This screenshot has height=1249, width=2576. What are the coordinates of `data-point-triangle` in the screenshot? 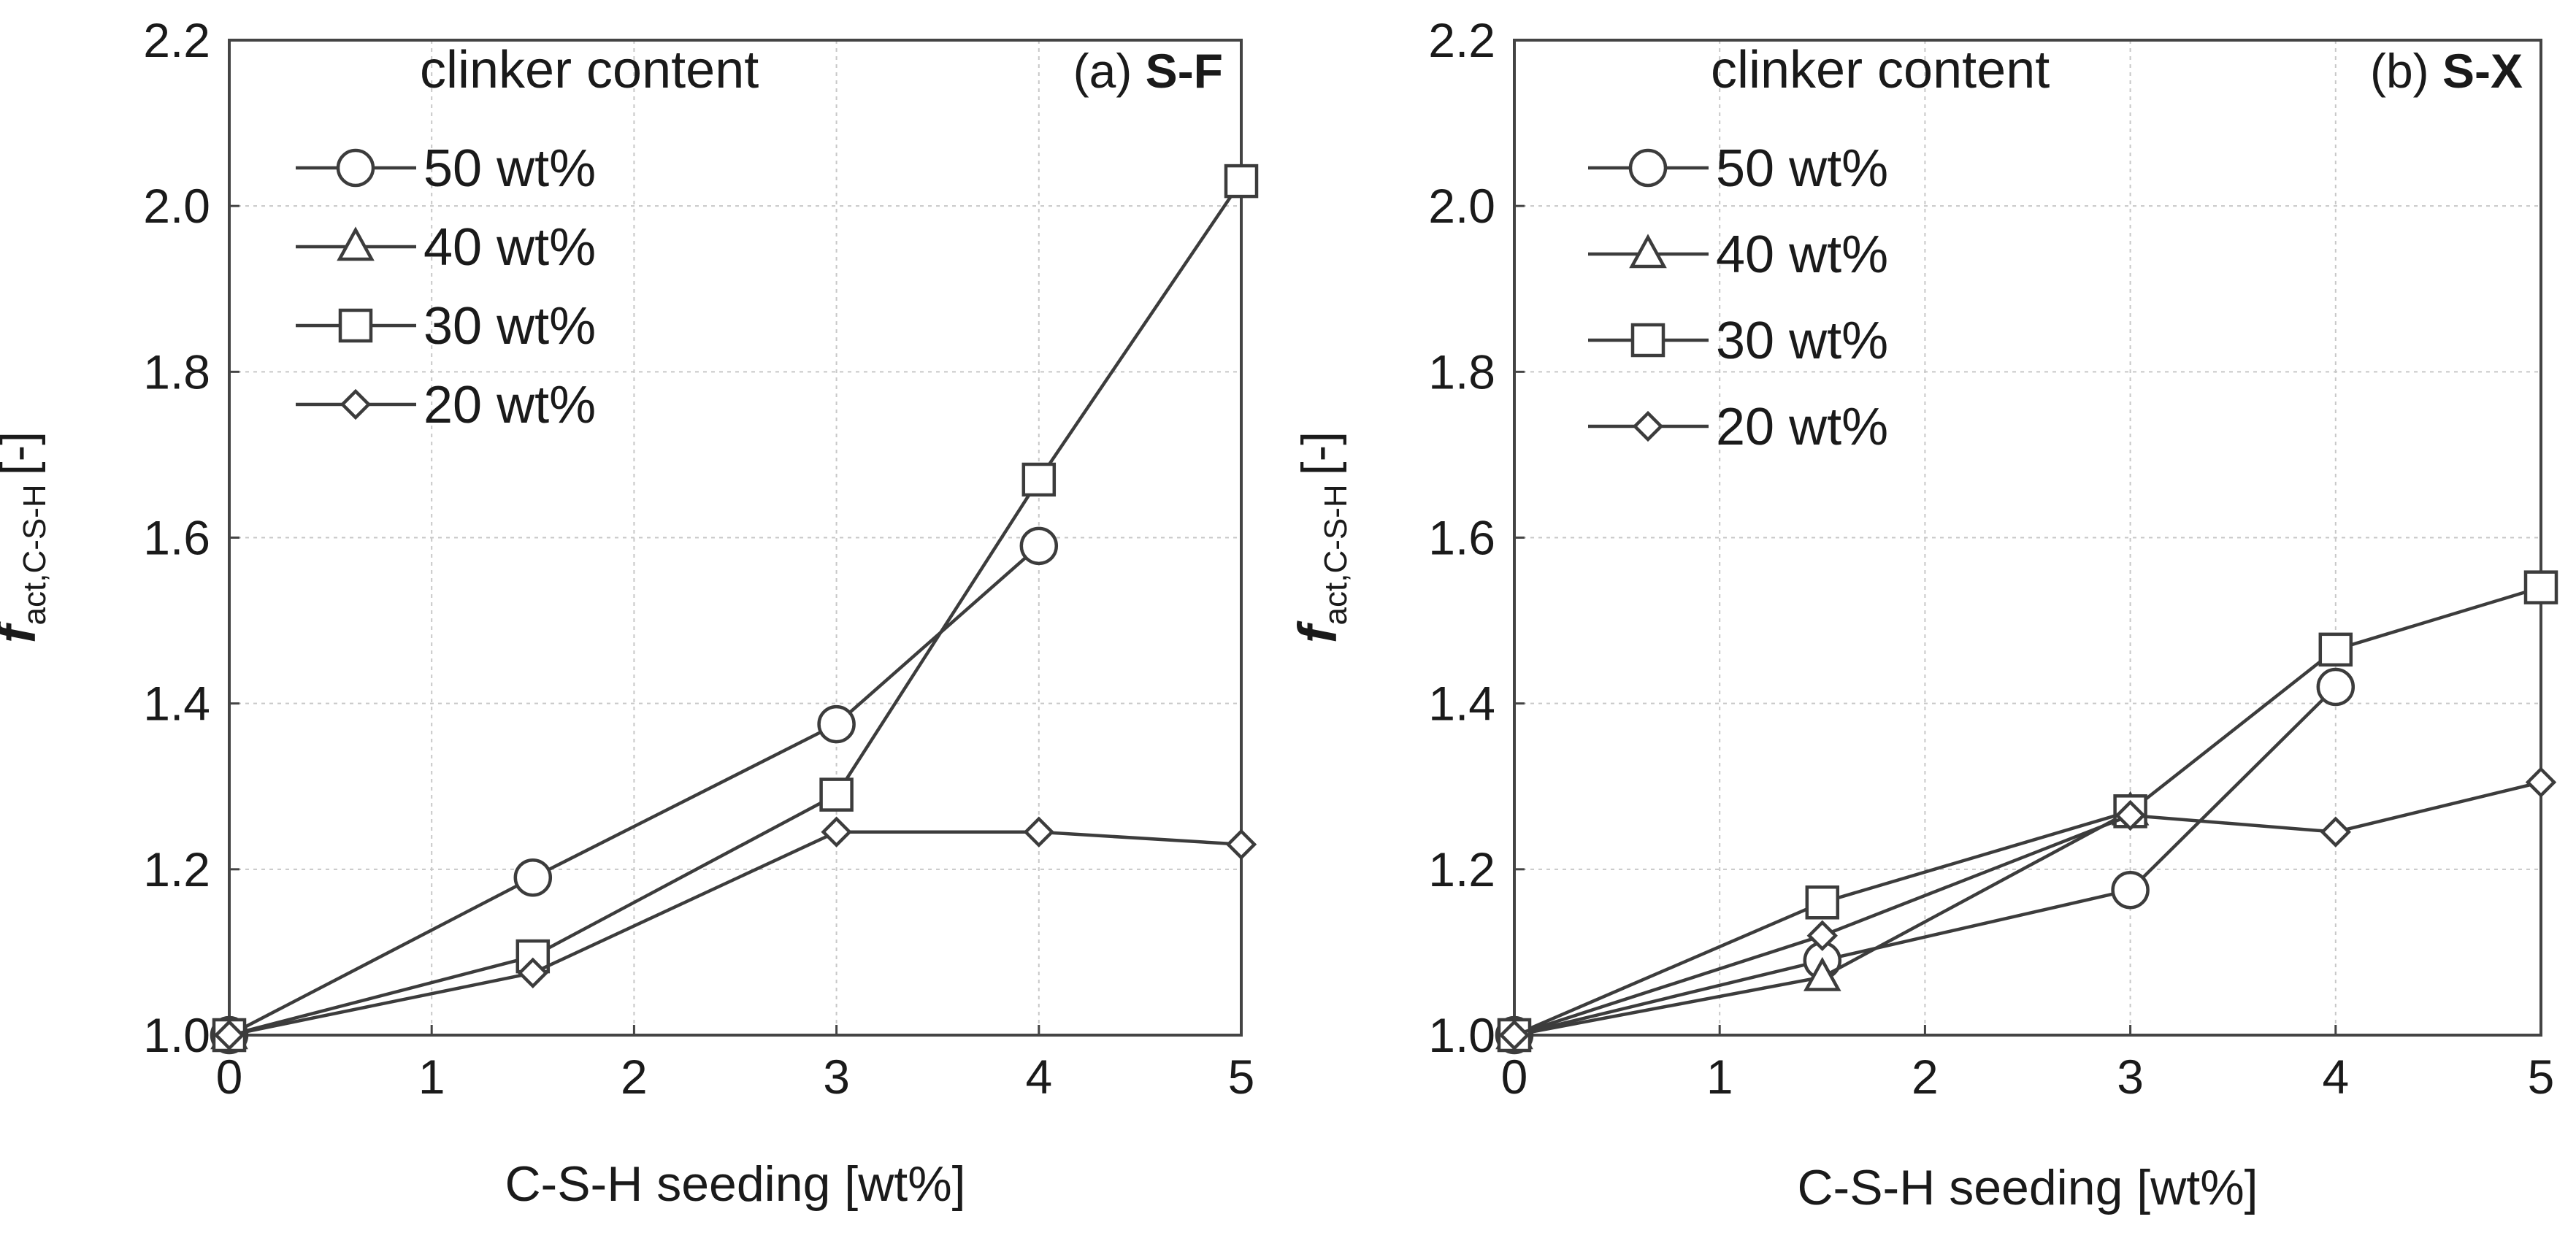 It's located at (1822, 973).